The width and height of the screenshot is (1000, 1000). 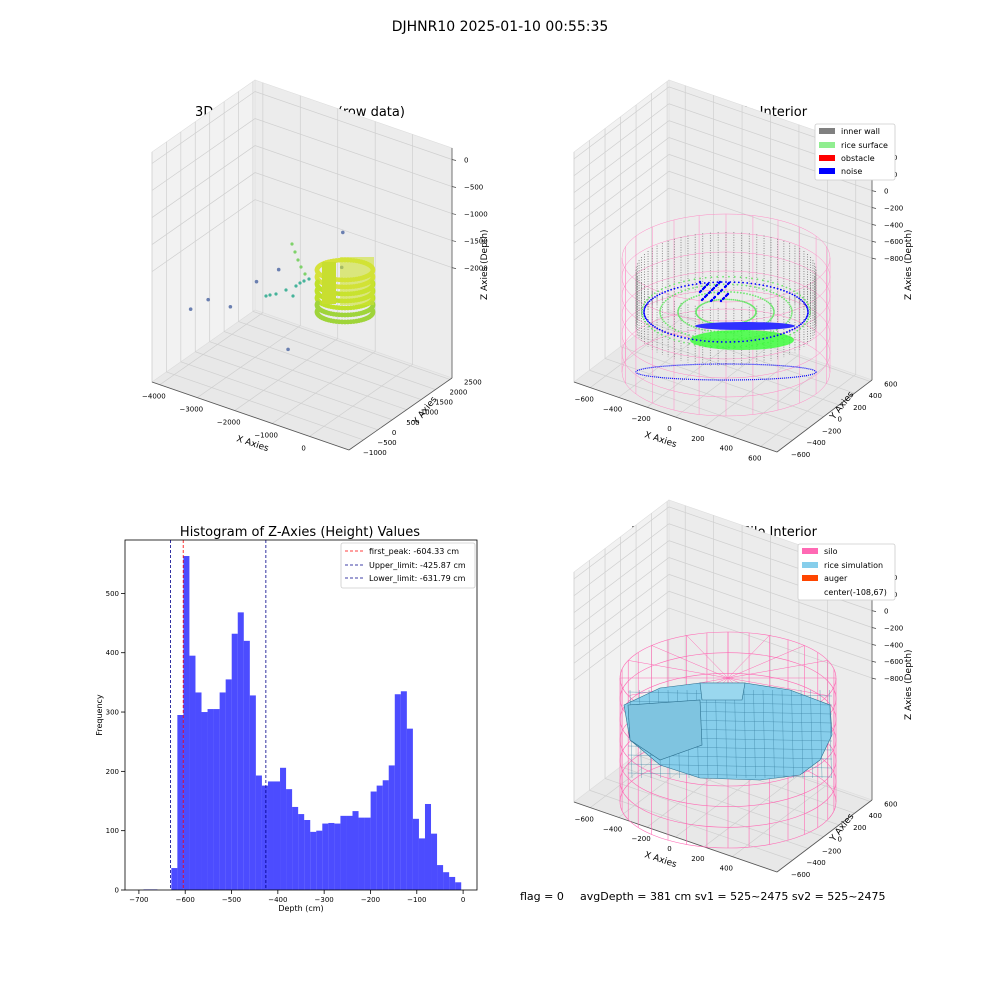 What do you see at coordinates (827, 131) in the screenshot?
I see `legend-swatch-inner-wall` at bounding box center [827, 131].